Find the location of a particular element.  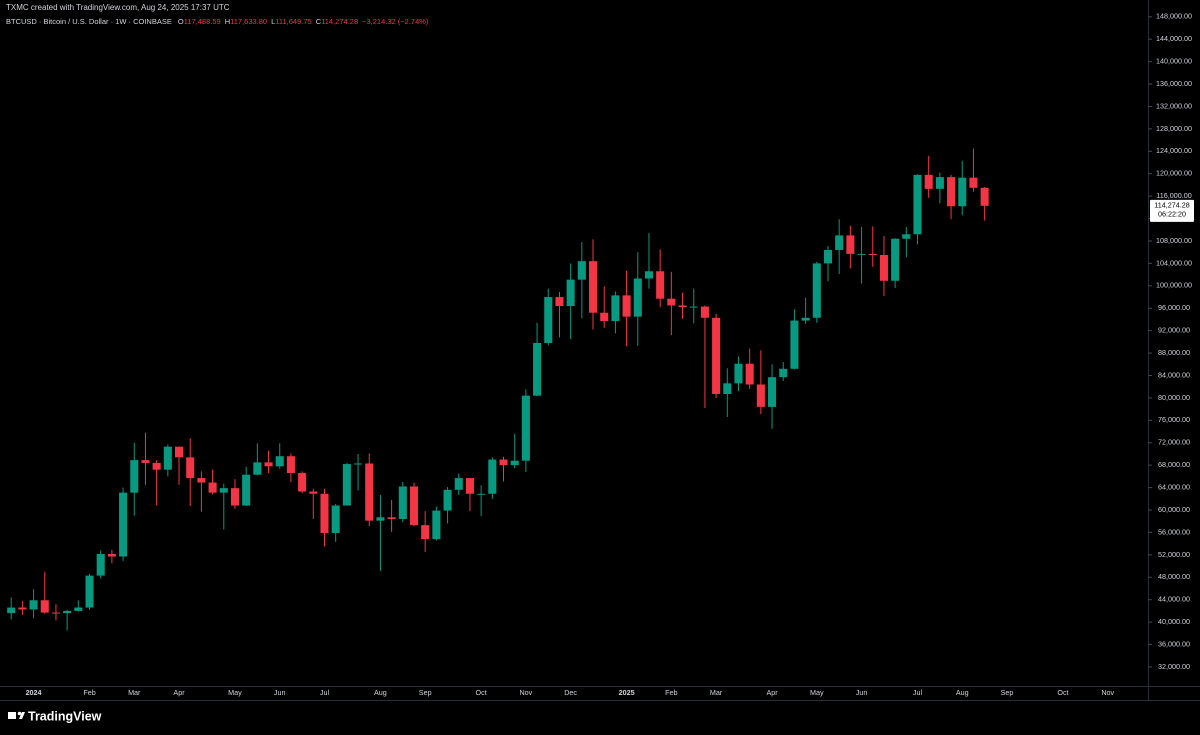

y-tick-label: 100,000.00 is located at coordinates (1174, 285).